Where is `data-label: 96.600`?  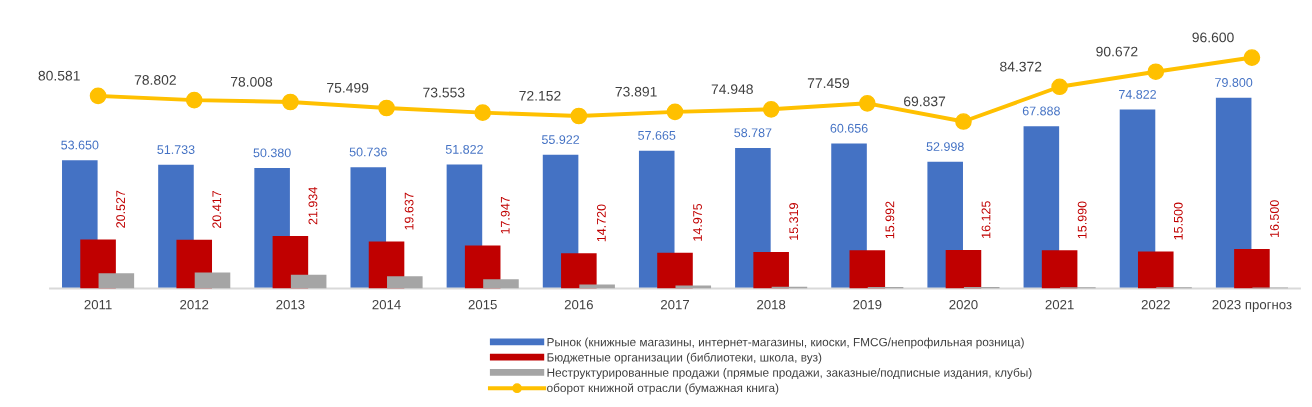 data-label: 96.600 is located at coordinates (1213, 37).